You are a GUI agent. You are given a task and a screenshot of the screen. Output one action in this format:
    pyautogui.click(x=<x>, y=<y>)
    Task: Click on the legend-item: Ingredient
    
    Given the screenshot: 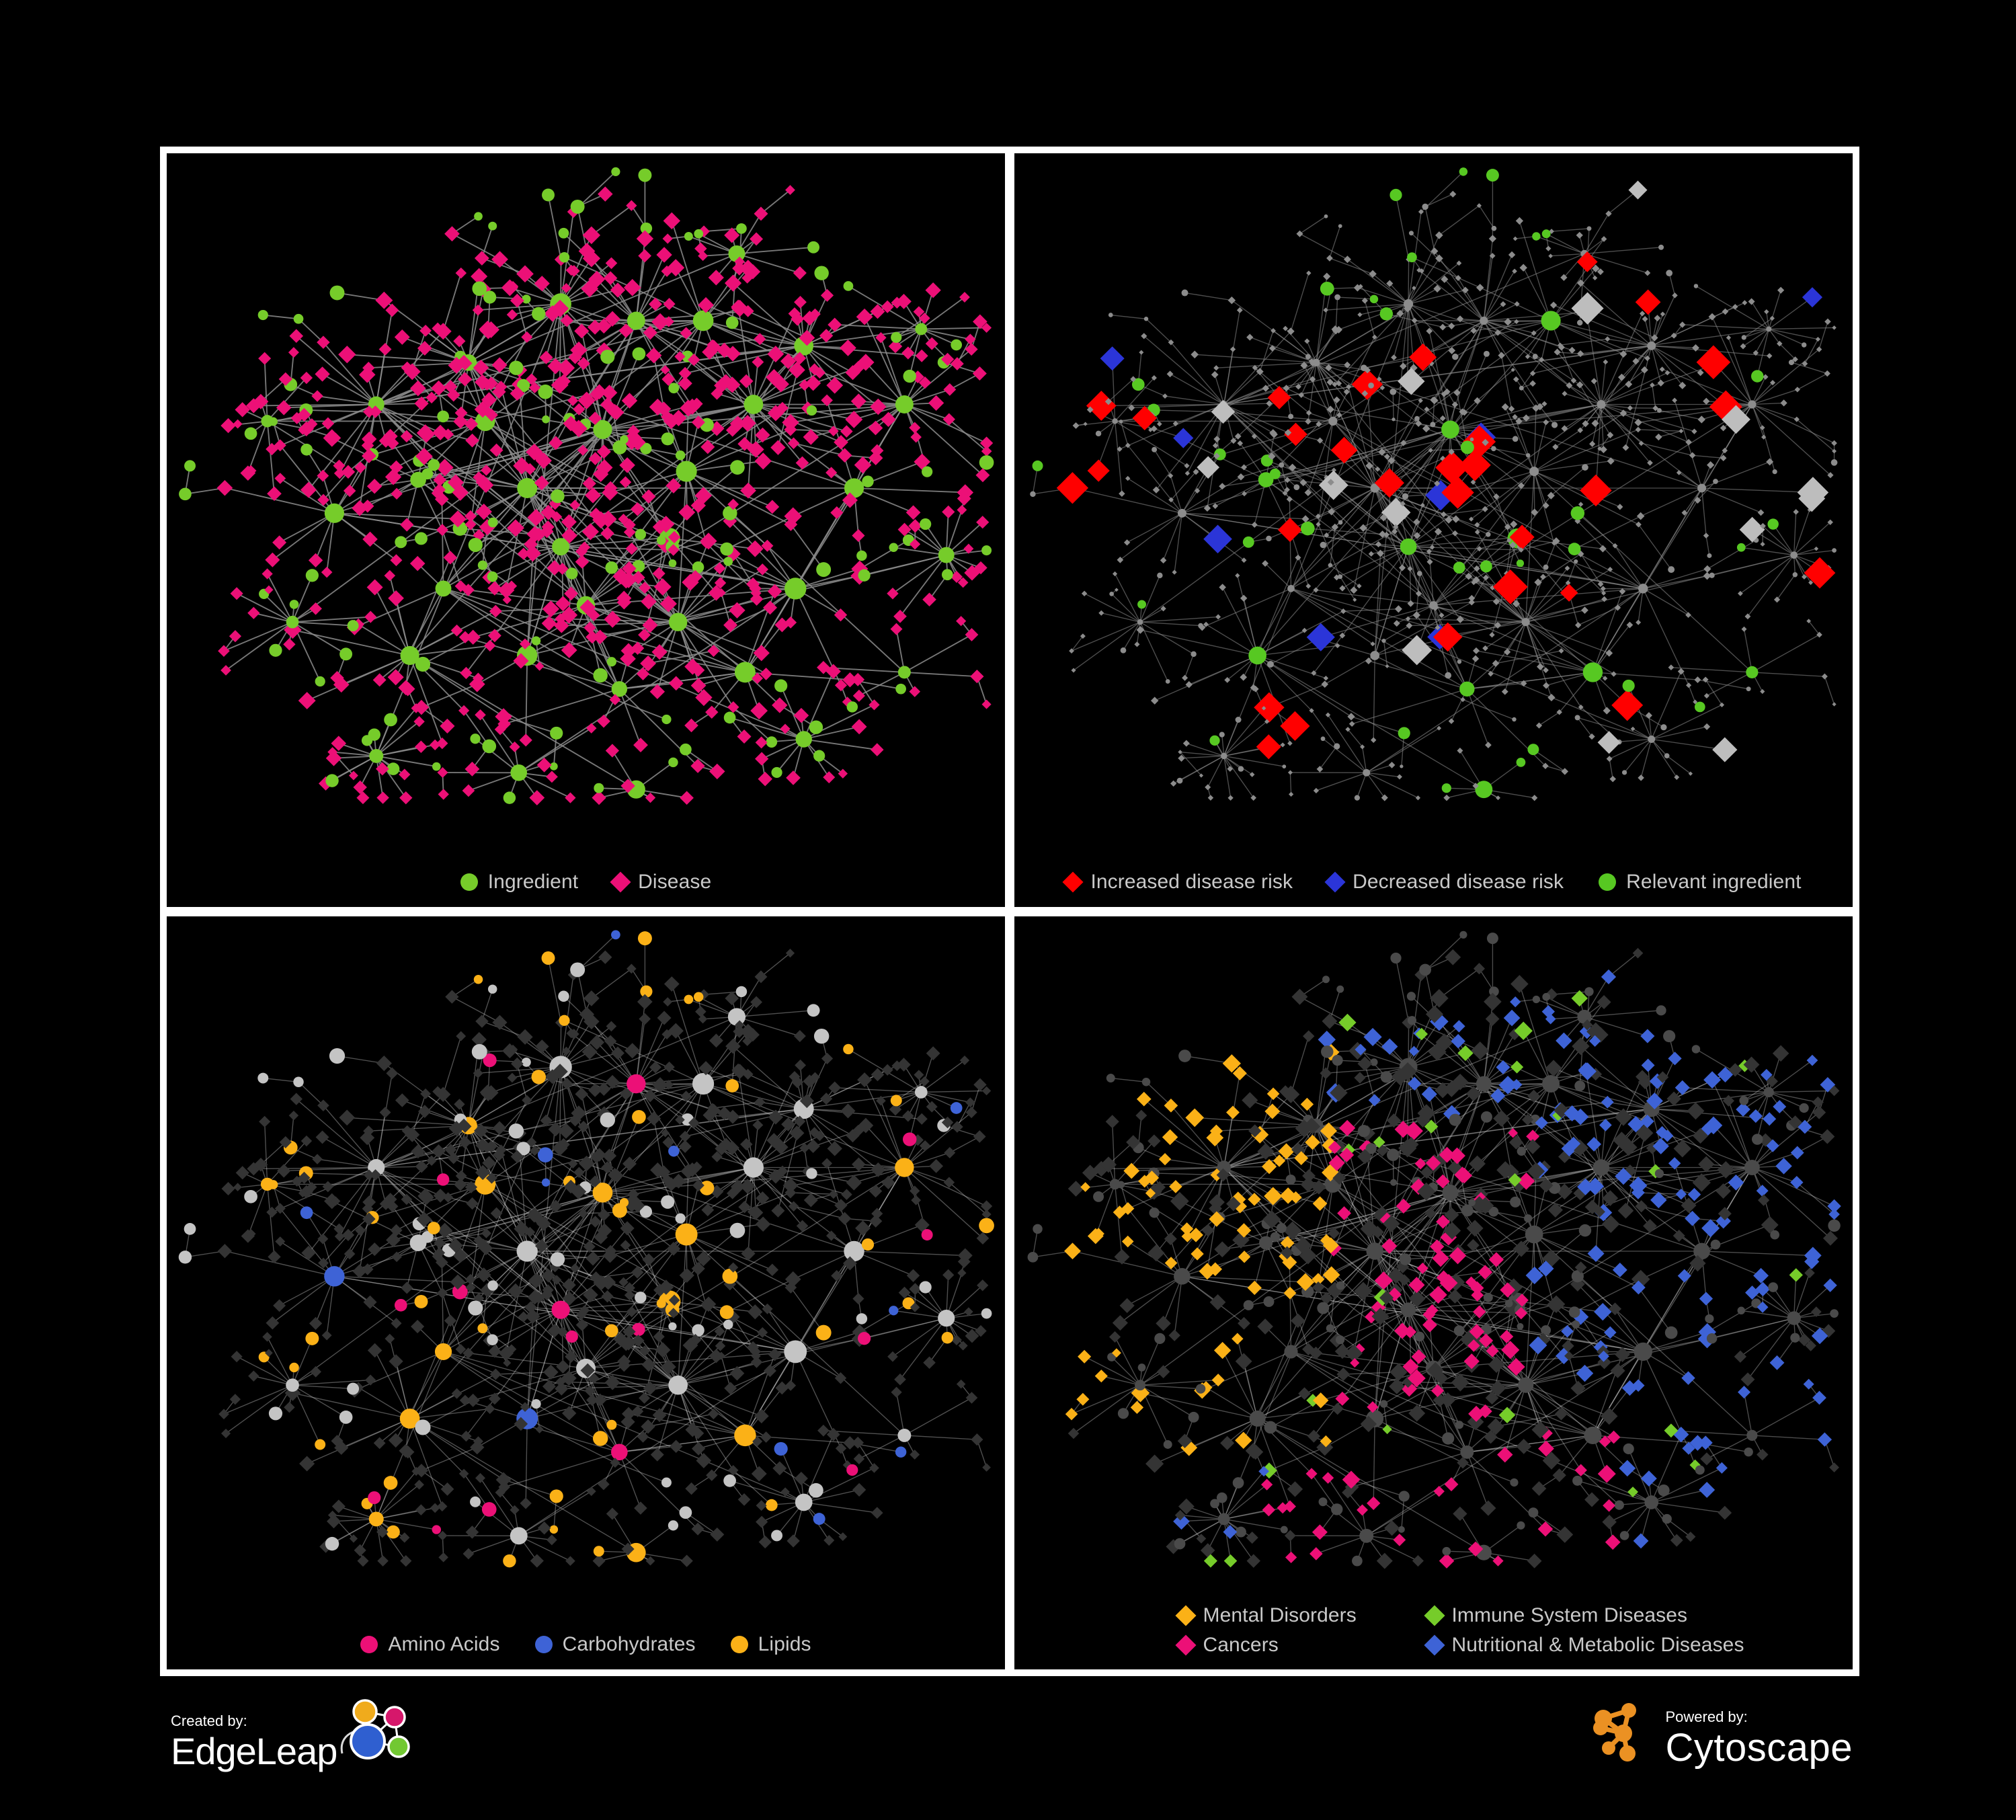 What is the action you would take?
    pyautogui.click(x=519, y=882)
    